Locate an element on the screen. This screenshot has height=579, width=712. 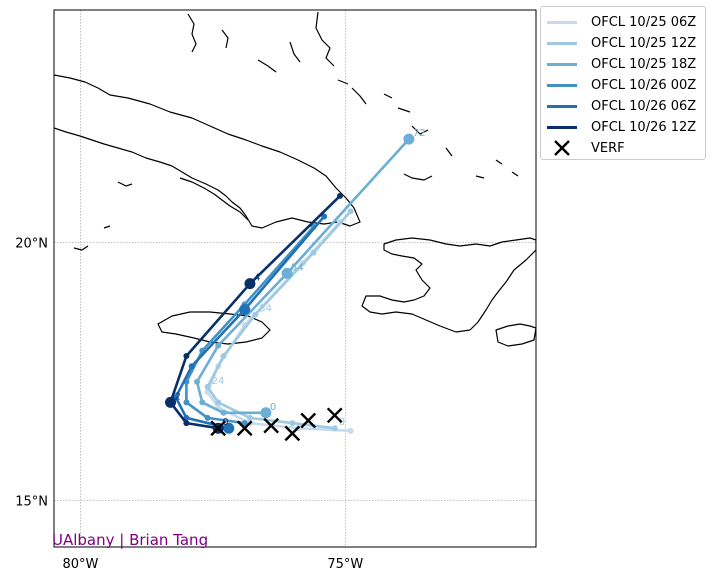
legend-item: OFCL 10/26 00Z is located at coordinates (621, 85).